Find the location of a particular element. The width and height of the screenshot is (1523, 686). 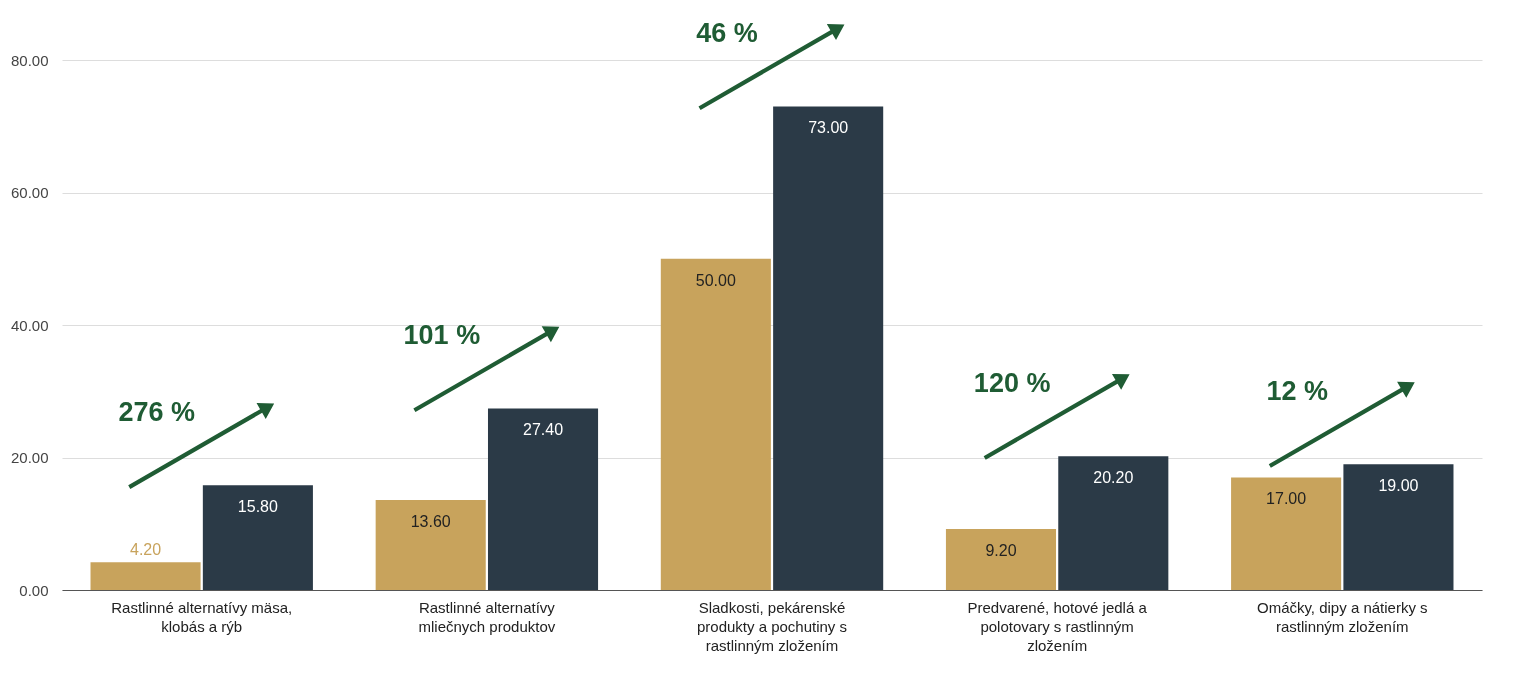

annotation: 276 % is located at coordinates (156, 412).